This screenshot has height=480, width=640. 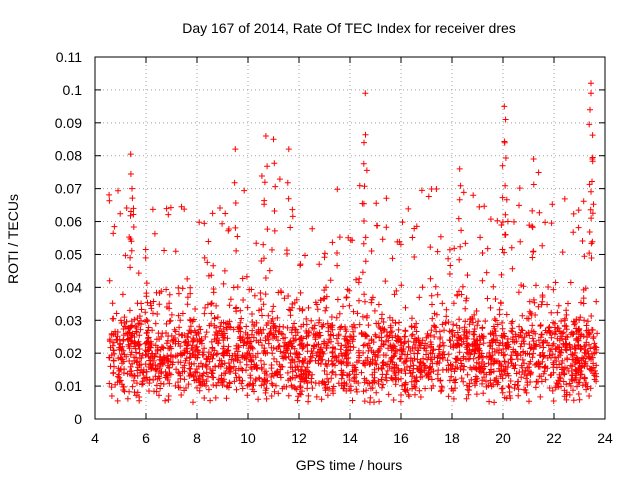 What do you see at coordinates (68, 353) in the screenshot?
I see `y-tick-label: 0.02` at bounding box center [68, 353].